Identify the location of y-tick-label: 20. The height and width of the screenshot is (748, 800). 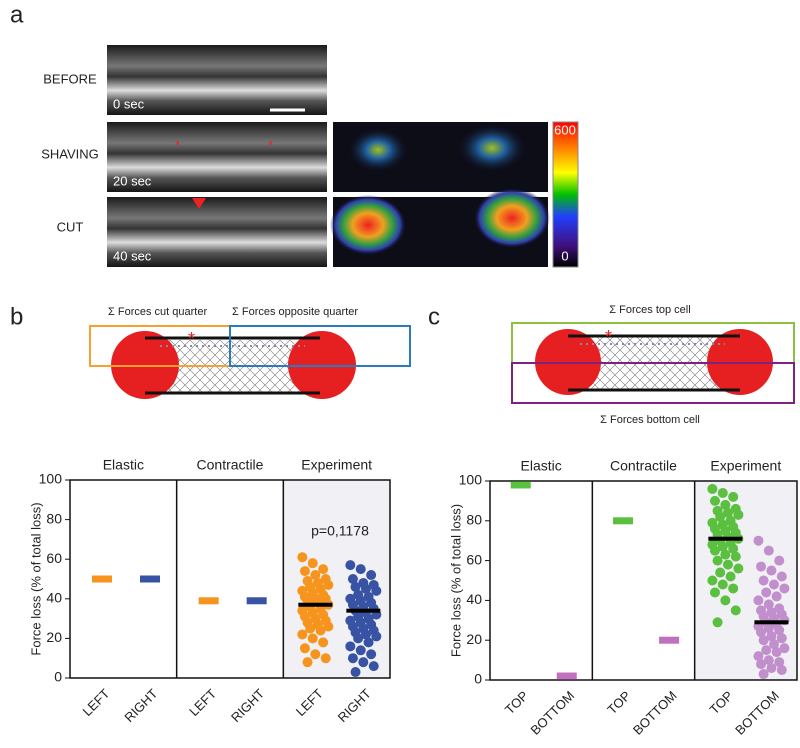
(474, 639).